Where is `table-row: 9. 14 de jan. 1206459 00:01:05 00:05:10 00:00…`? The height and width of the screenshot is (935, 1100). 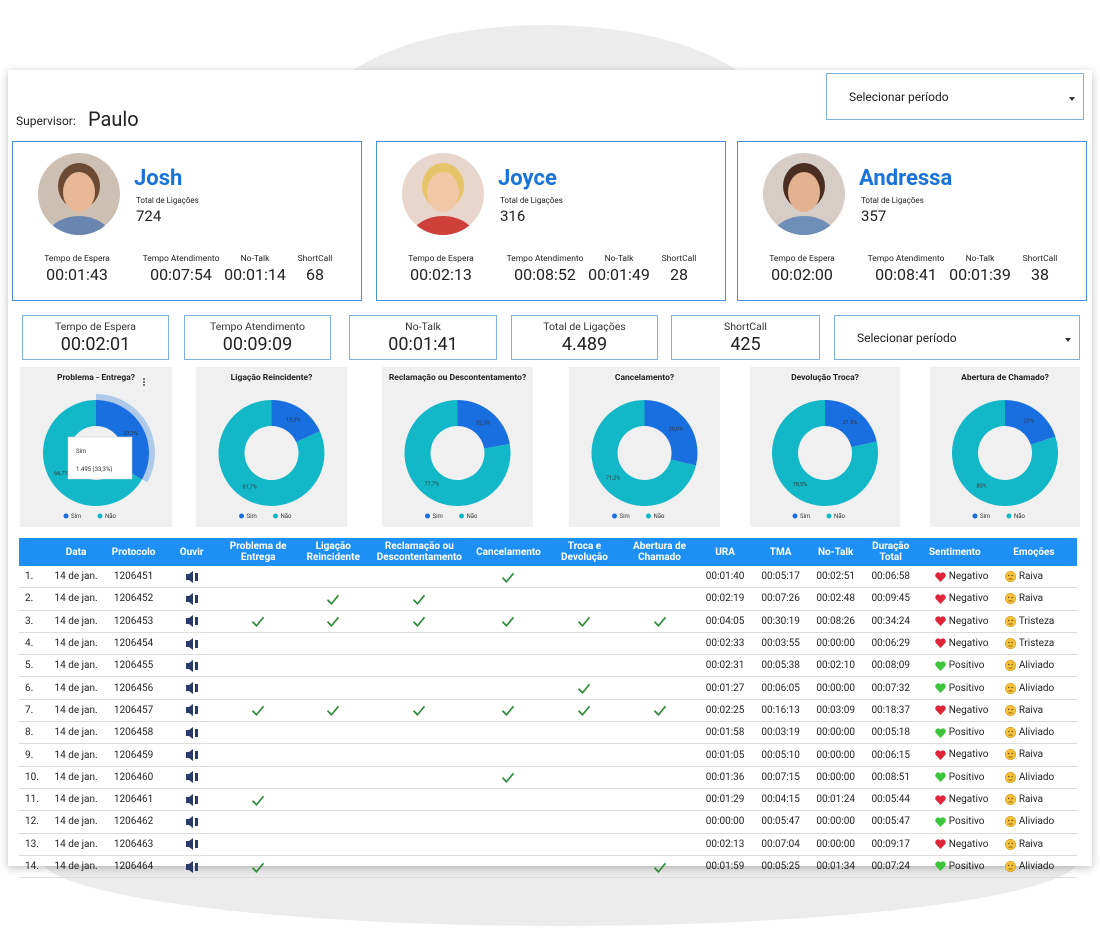 table-row: 9. 14 de jan. 1206459 00:01:05 00:05:10 00:00… is located at coordinates (548, 755).